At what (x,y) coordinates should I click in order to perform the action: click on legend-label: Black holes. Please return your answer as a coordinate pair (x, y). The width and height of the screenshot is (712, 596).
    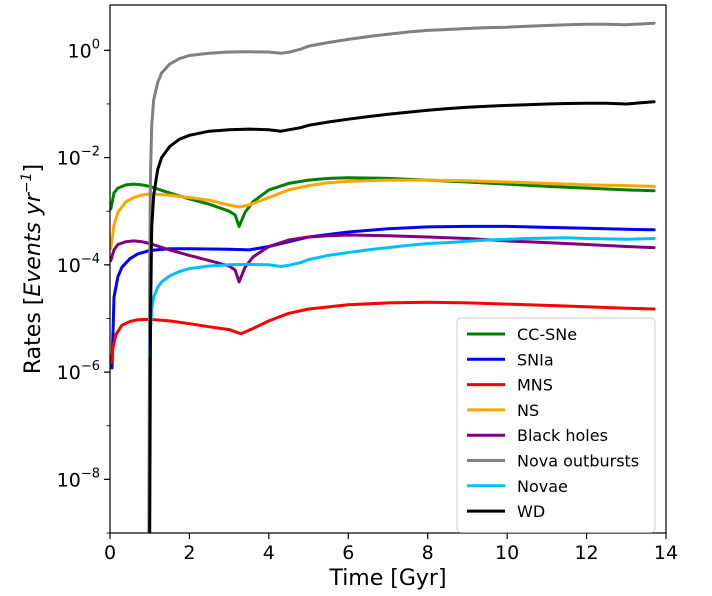
    Looking at the image, I should click on (562, 435).